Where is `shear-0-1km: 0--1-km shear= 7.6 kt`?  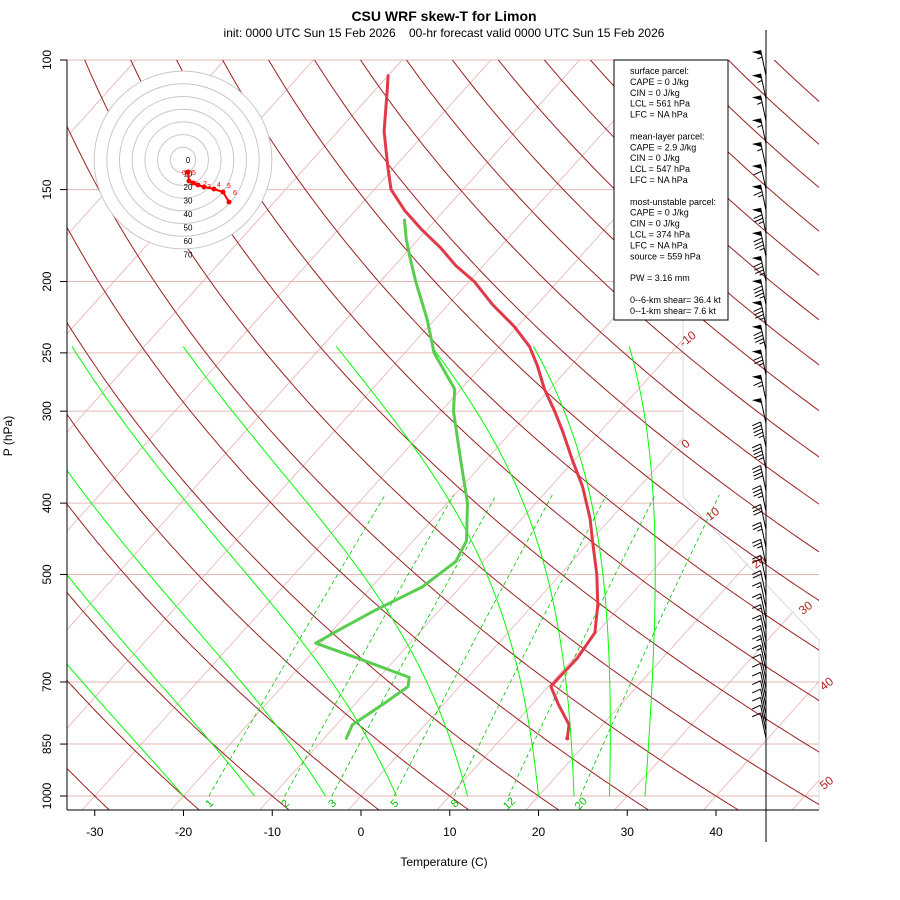
shear-0-1km: 0--1-km shear= 7.6 kt is located at coordinates (673, 311).